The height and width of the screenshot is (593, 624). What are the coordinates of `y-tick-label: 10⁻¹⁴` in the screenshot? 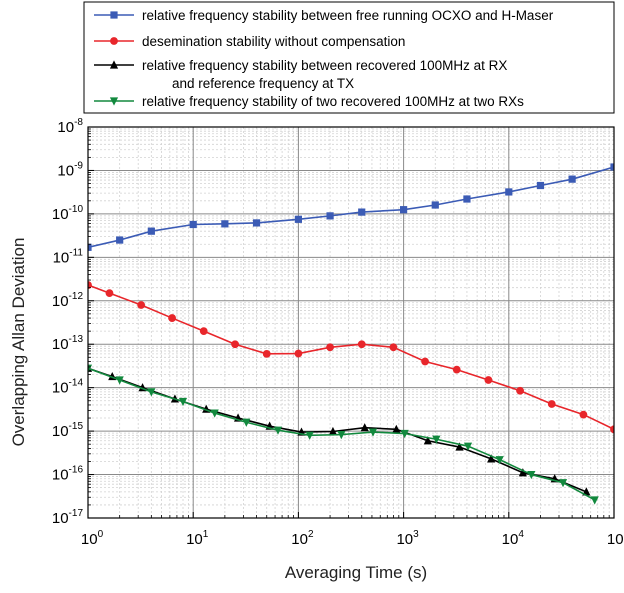 It's located at (68, 387).